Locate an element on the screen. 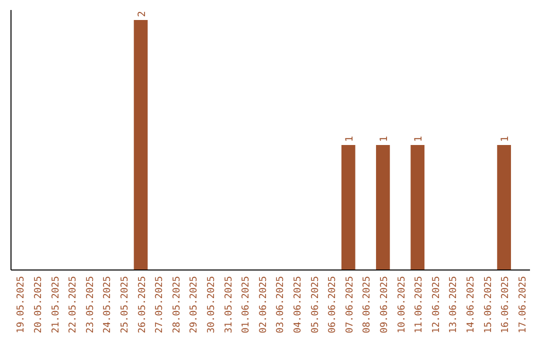  x-tick-label: 14.06.2025 is located at coordinates (470, 305).